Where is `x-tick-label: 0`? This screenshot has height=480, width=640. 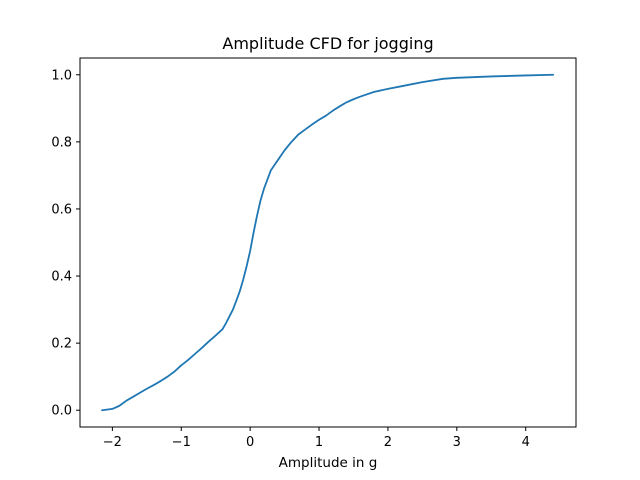 x-tick-label: 0 is located at coordinates (250, 442).